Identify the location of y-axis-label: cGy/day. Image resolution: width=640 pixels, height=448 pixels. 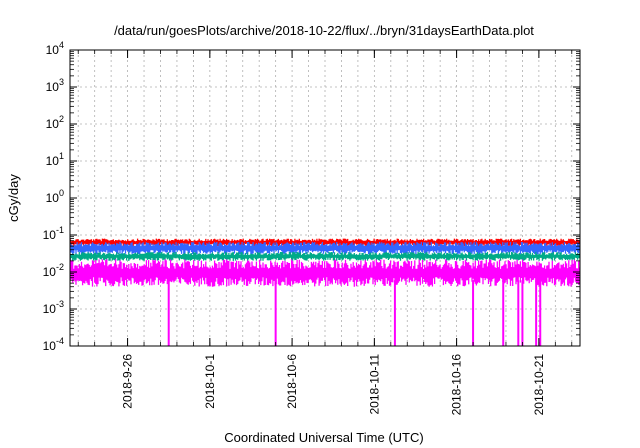
(13, 198).